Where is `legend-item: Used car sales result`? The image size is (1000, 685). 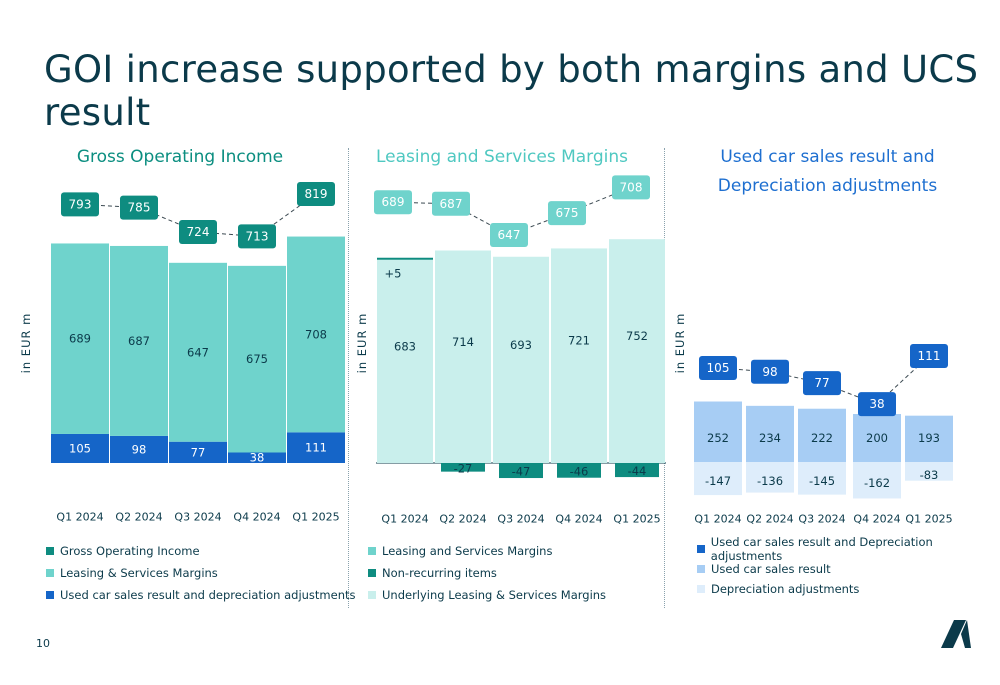
legend-item: Used car sales result is located at coordinates (848, 569).